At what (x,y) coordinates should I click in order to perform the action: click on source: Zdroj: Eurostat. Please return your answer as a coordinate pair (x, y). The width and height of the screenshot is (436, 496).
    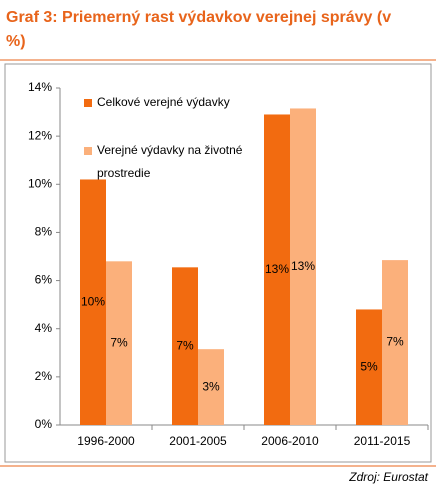
    Looking at the image, I should click on (388, 477).